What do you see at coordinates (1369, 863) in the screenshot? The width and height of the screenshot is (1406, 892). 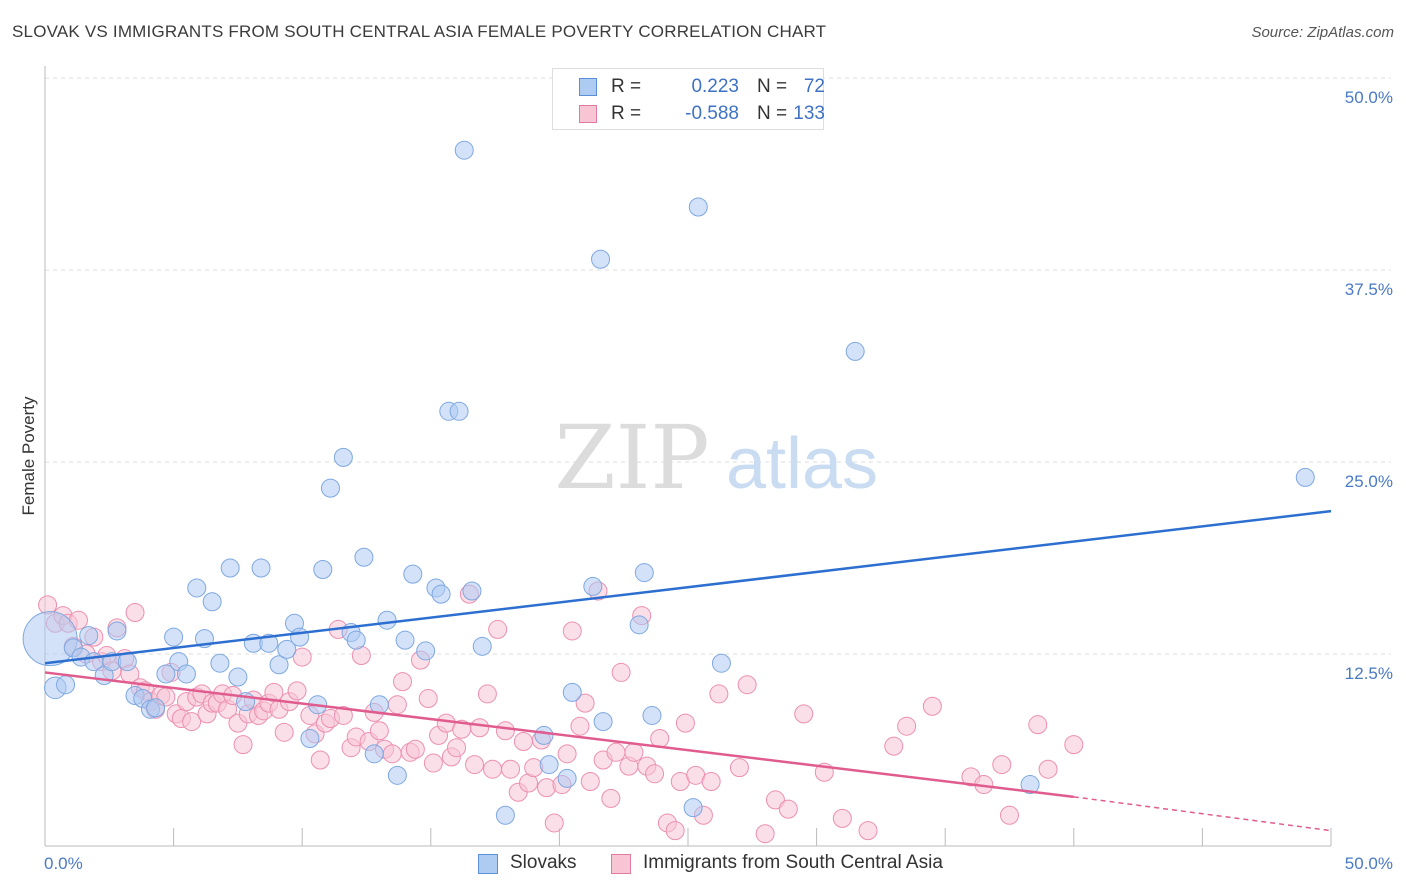 I see `x-tick-label: 50.0%` at bounding box center [1369, 863].